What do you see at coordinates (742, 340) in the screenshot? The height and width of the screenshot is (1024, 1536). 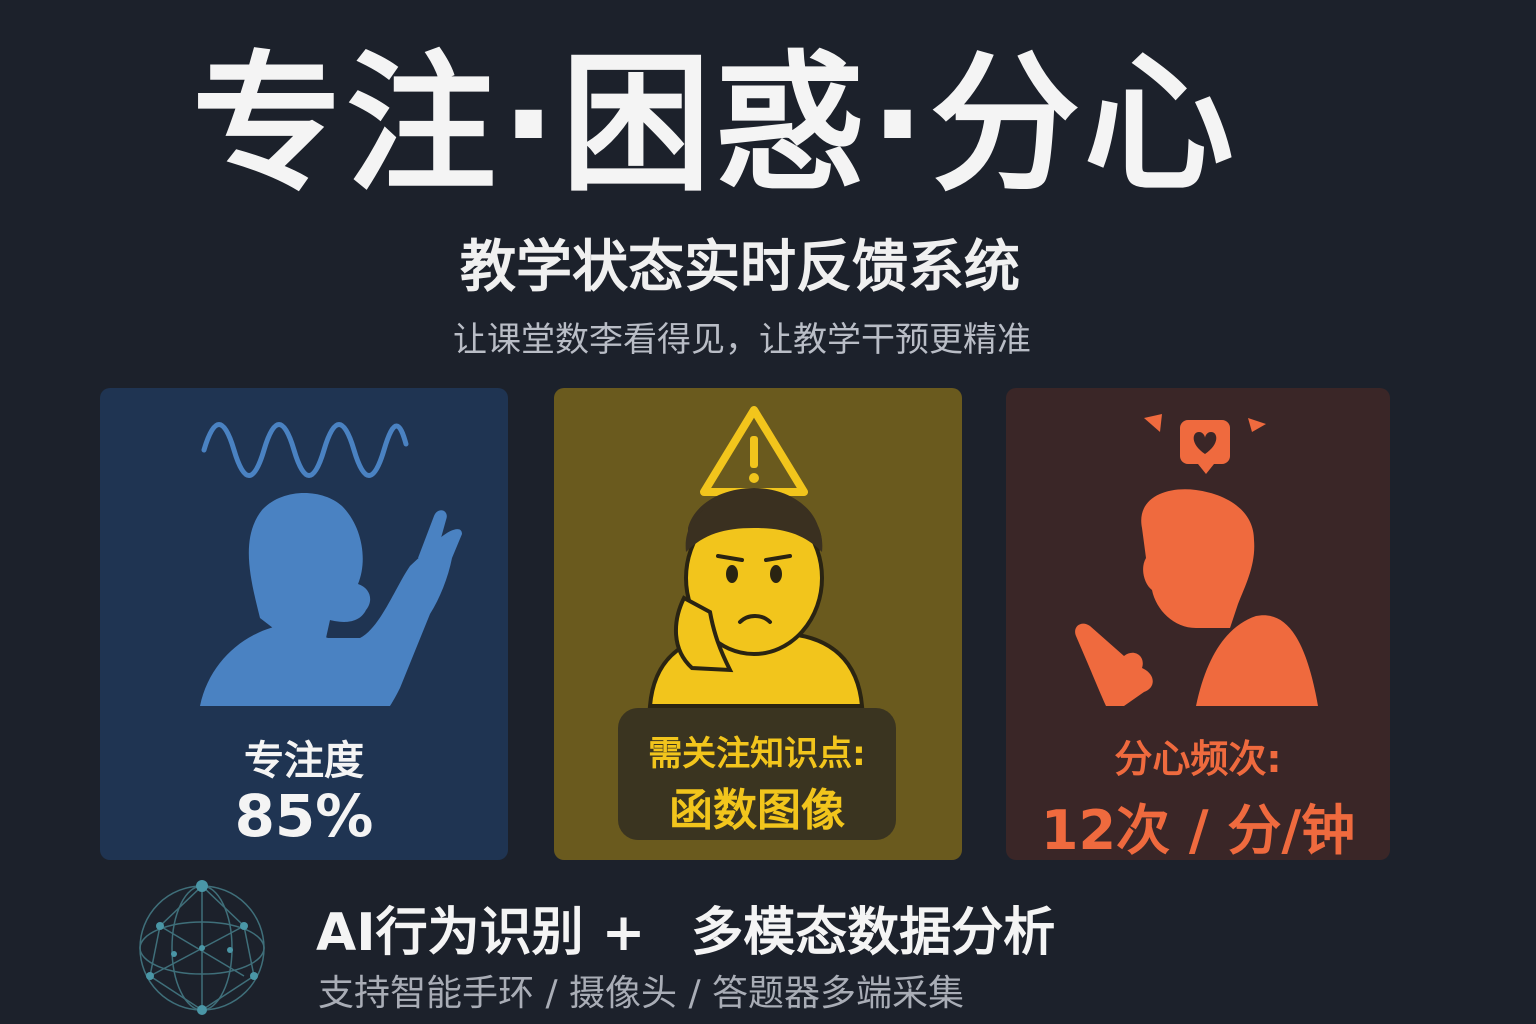 I see `page-tagline: 让课堂数李看得见，让教学干预更精准` at bounding box center [742, 340].